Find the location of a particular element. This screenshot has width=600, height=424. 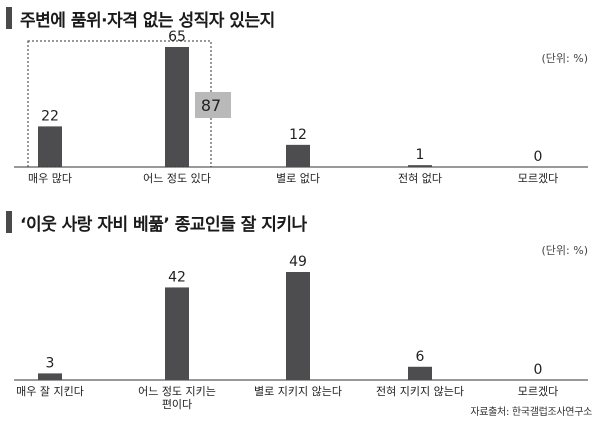

value-label-2: 49 is located at coordinates (298, 262).